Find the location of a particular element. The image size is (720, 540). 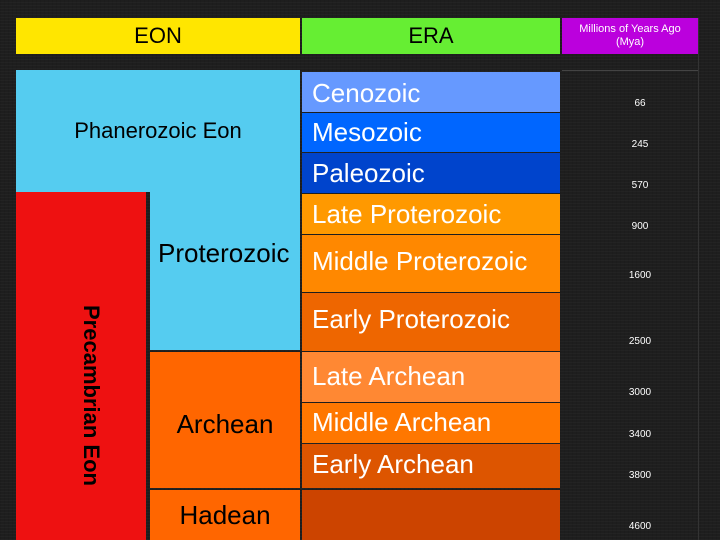

era-early-archean-label: Early Archean is located at coordinates (393, 464).